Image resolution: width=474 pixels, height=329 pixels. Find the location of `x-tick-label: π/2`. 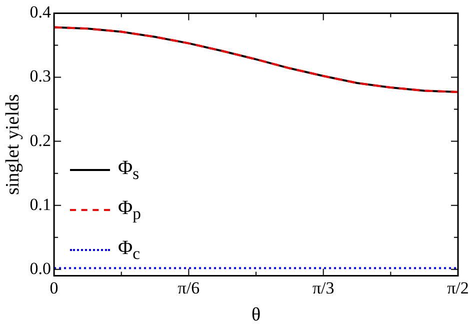

x-tick-label: π/2 is located at coordinates (458, 288).